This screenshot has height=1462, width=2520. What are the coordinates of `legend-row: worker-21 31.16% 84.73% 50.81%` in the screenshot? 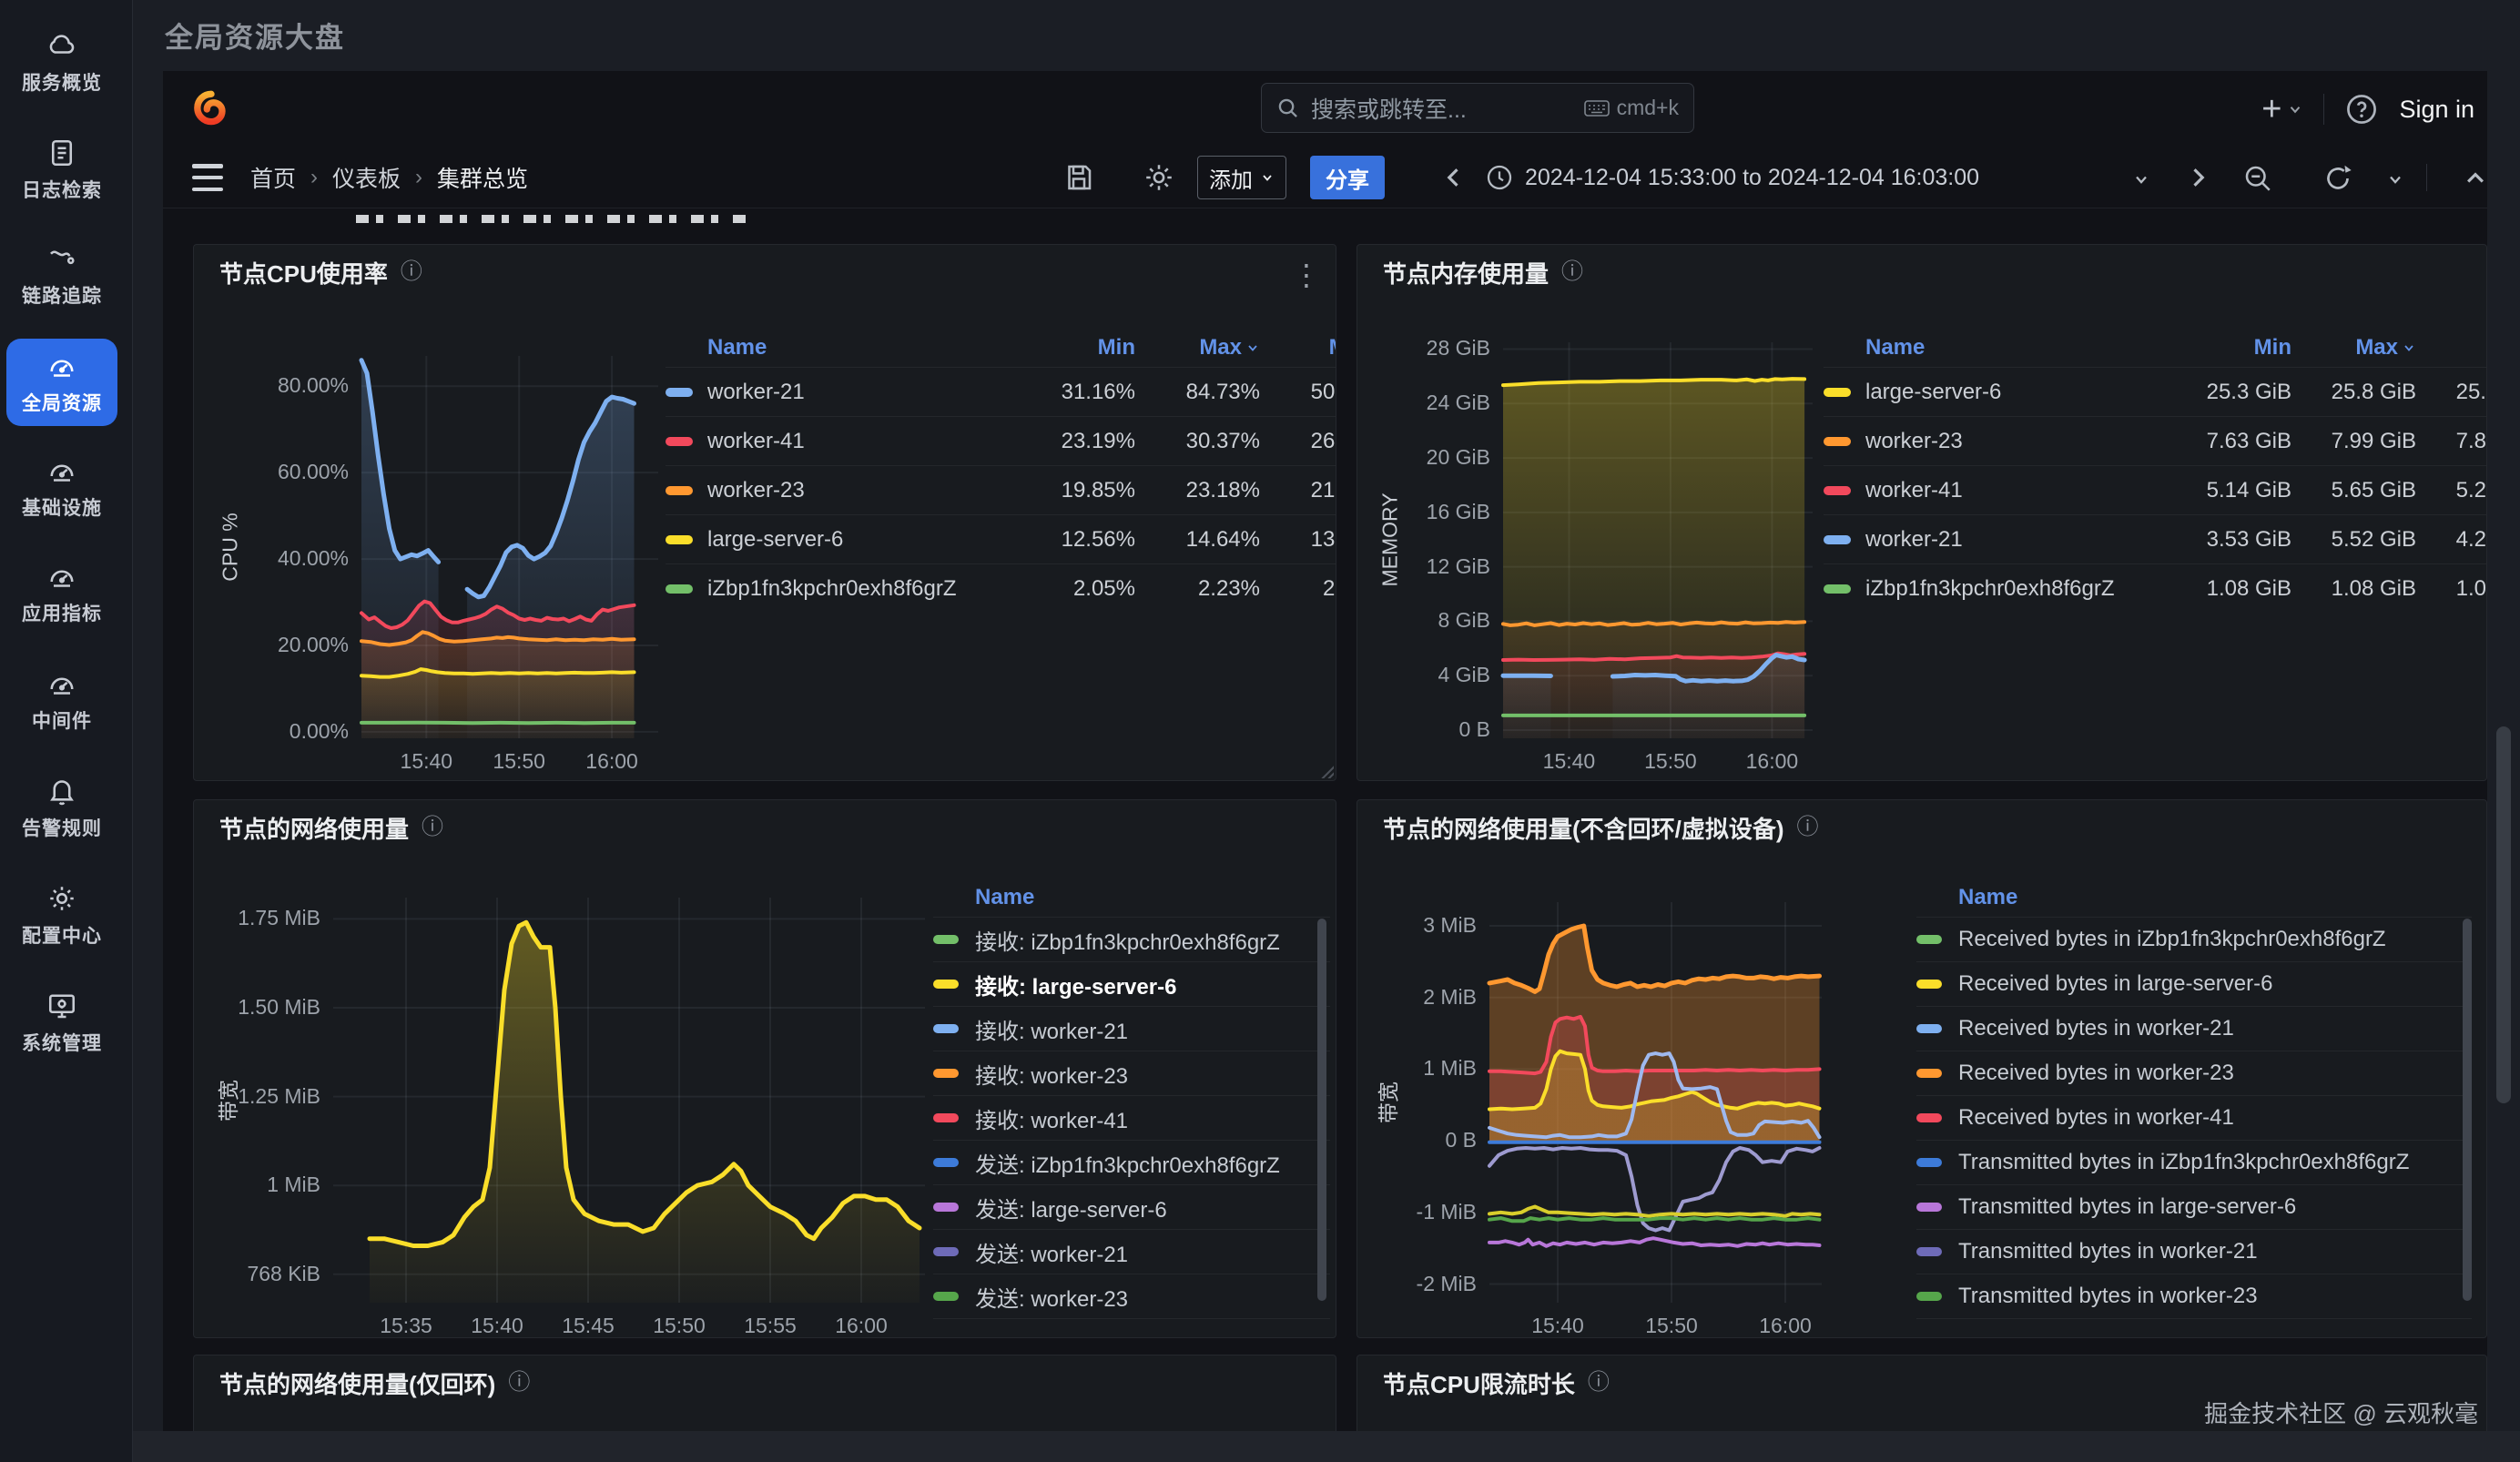 It's located at (1001, 392).